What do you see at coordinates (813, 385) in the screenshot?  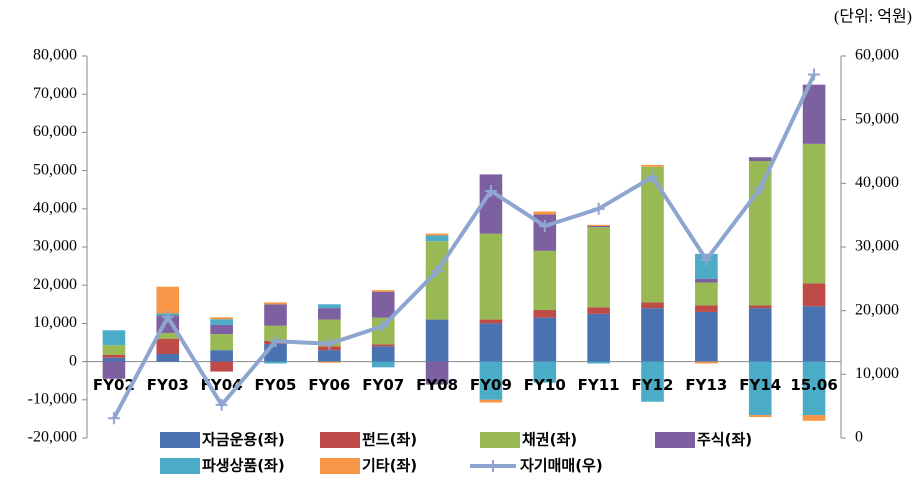 I see `x-tick-label: 15.06` at bounding box center [813, 385].